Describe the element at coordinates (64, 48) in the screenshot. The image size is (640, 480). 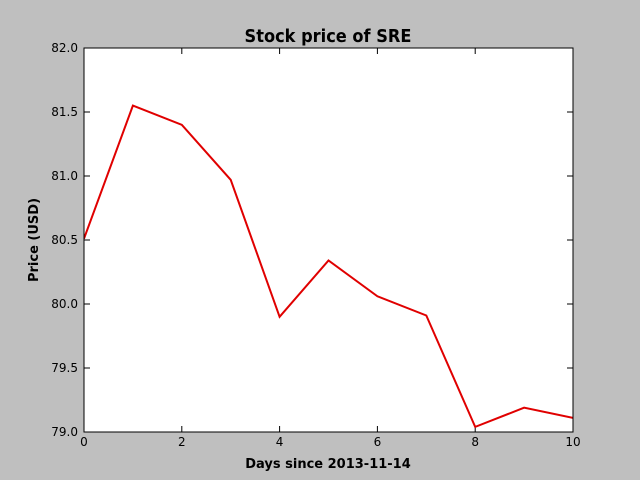
I see `y-tick-label: 82.0` at that location.